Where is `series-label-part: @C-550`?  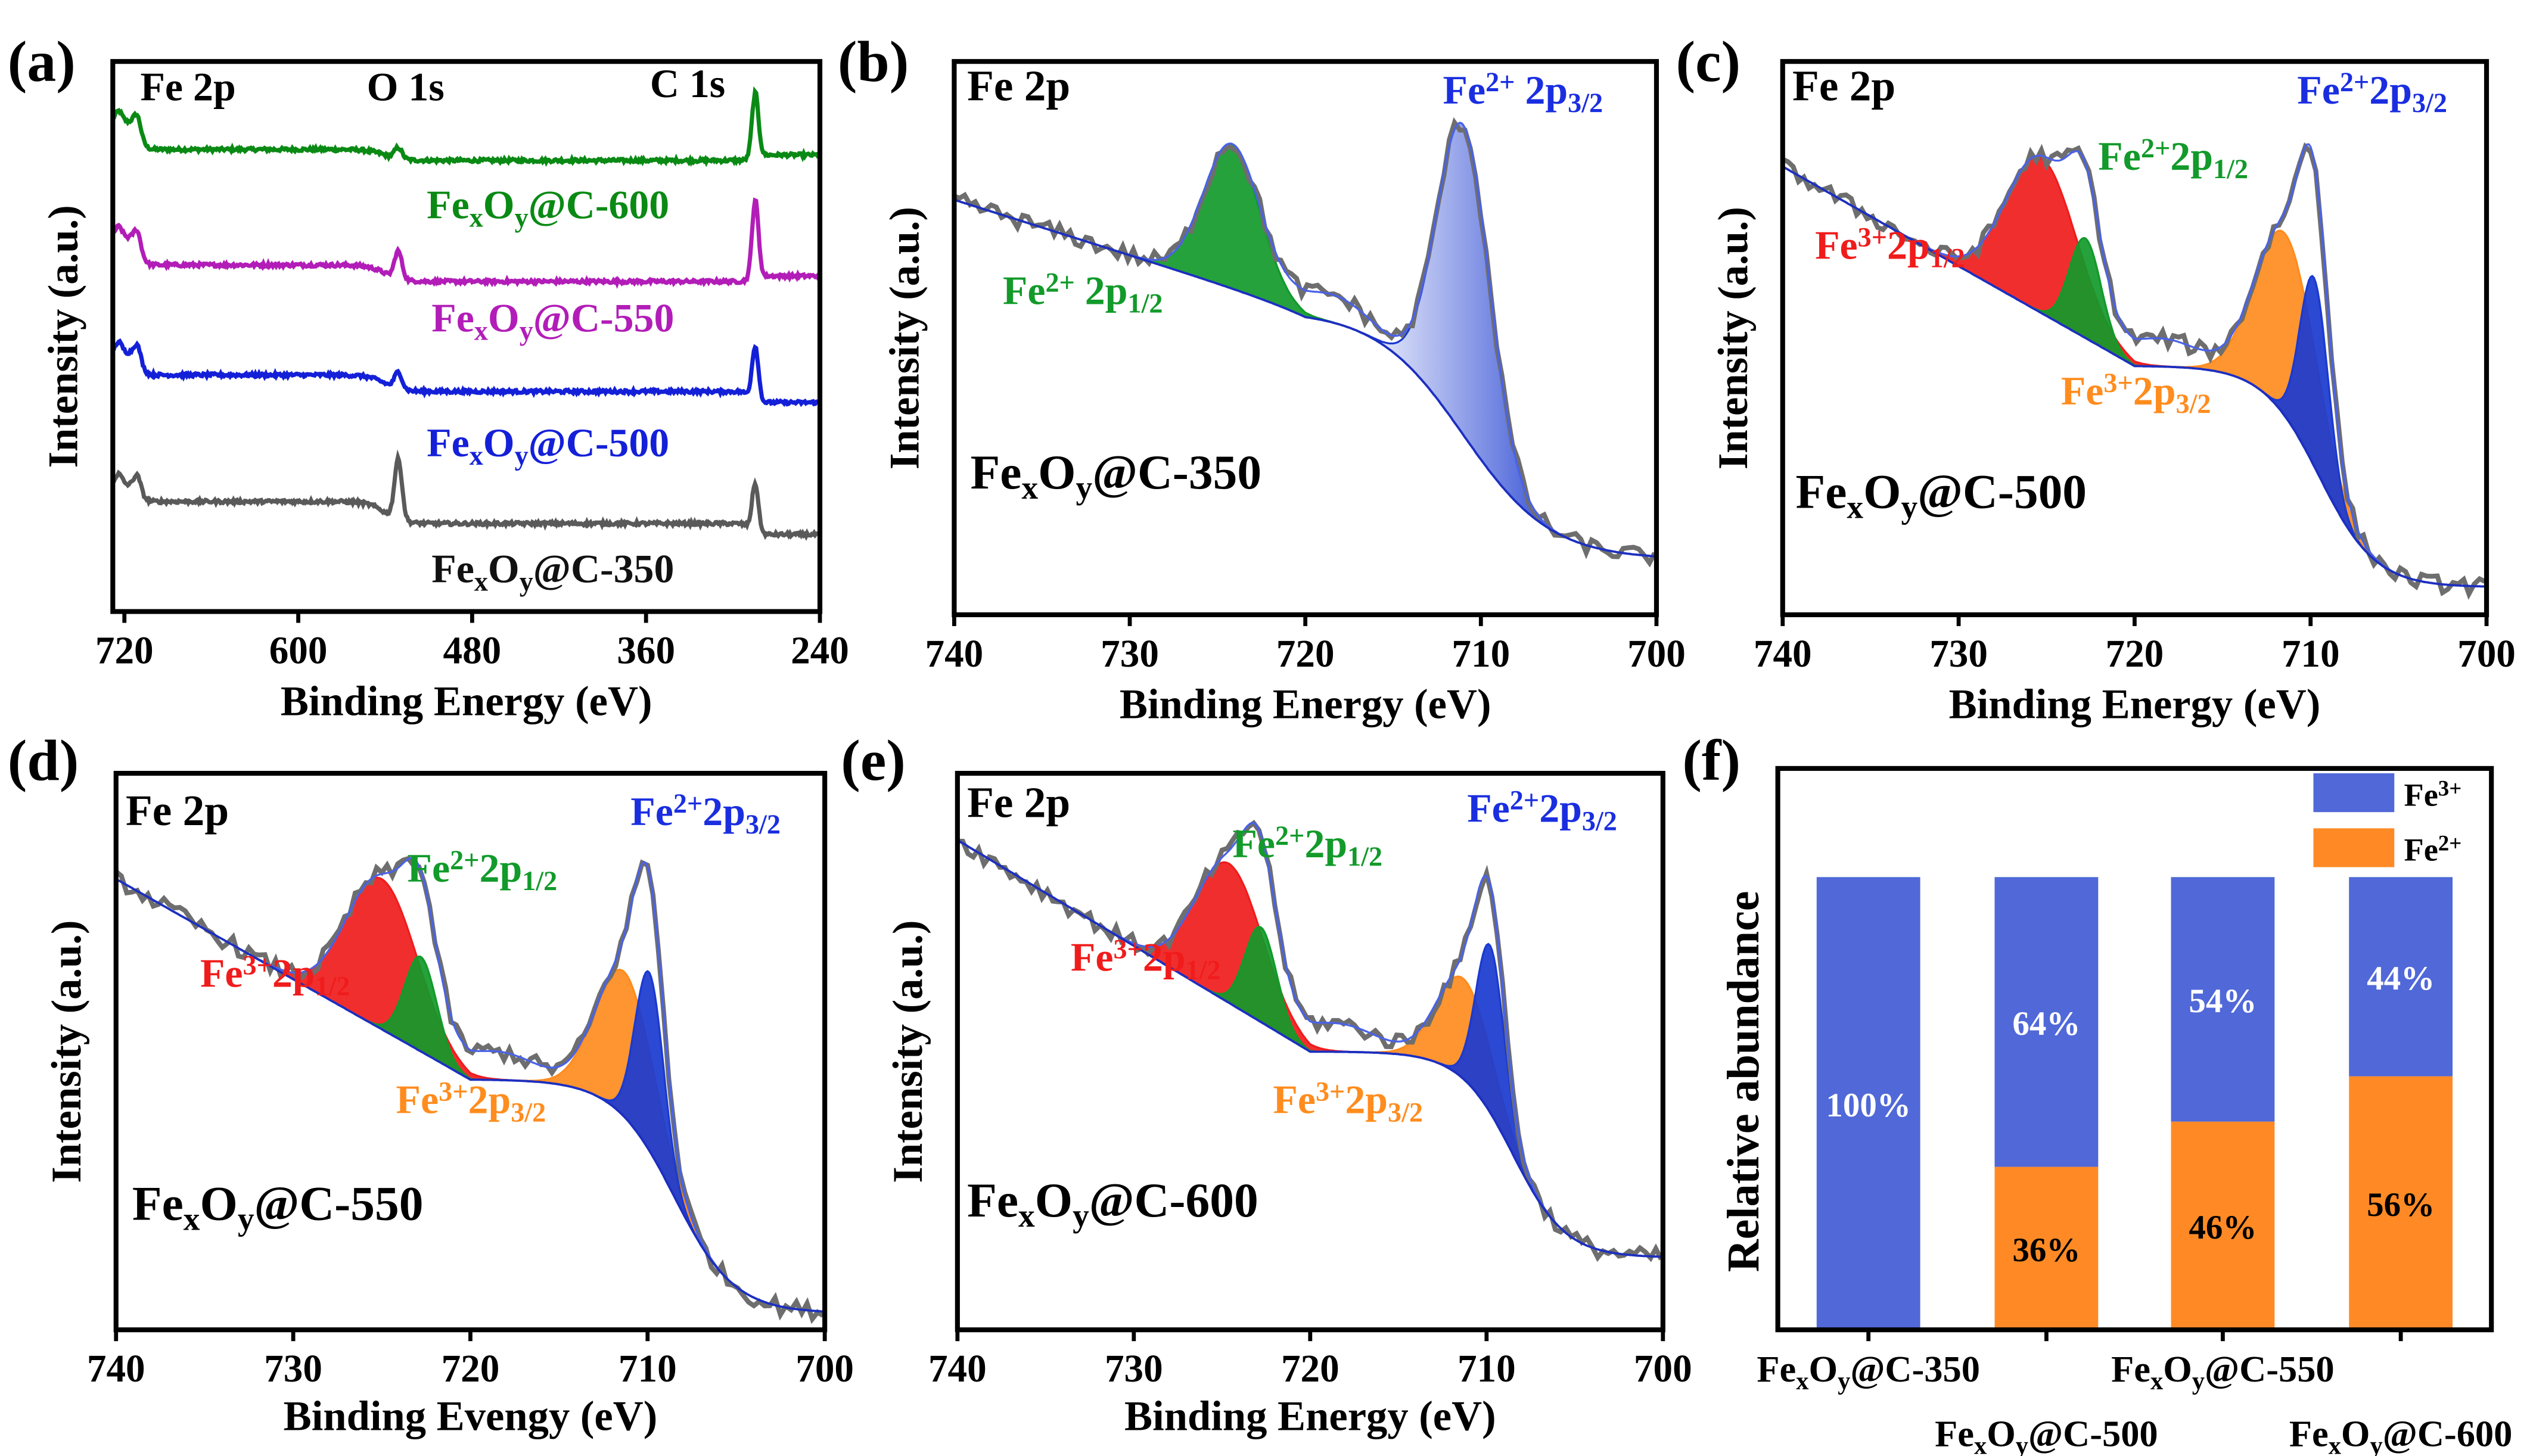
series-label-part: @C-550 is located at coordinates (604, 318).